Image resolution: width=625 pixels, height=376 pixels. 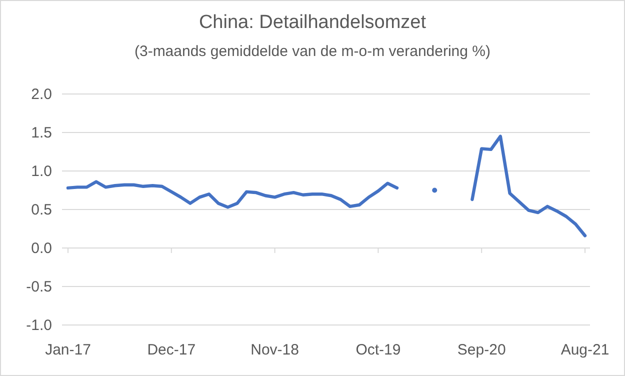 I want to click on y-tick-label: 1.5, so click(x=41, y=133).